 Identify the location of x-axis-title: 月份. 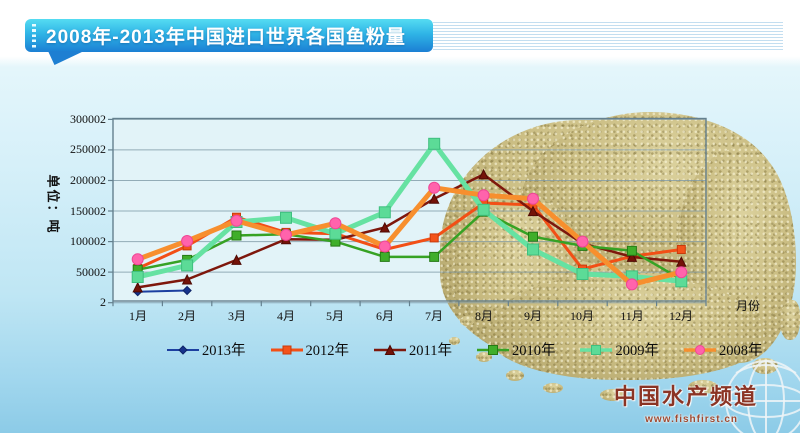
(748, 306).